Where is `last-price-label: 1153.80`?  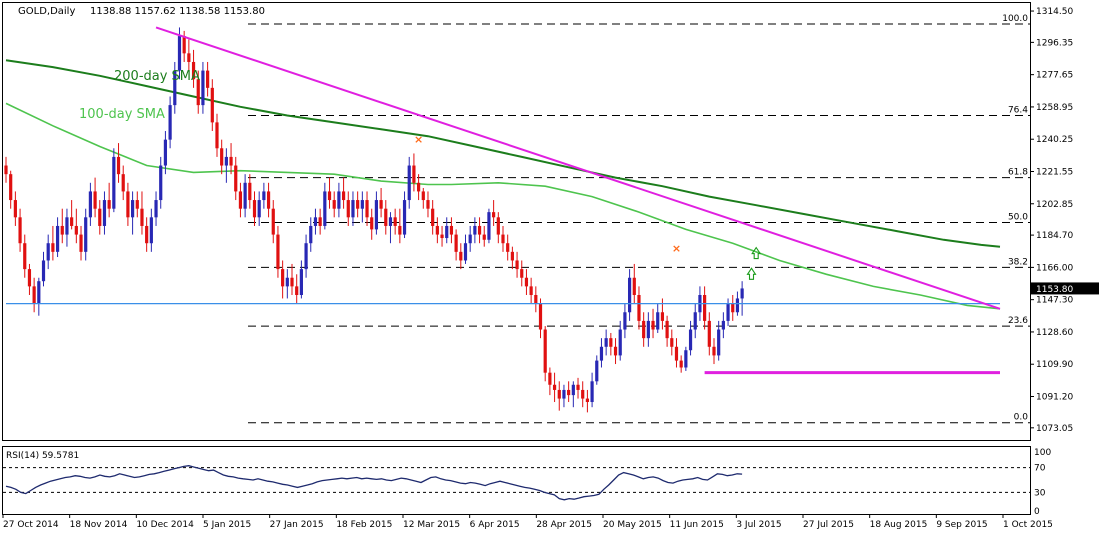 last-price-label: 1153.80 is located at coordinates (1054, 290).